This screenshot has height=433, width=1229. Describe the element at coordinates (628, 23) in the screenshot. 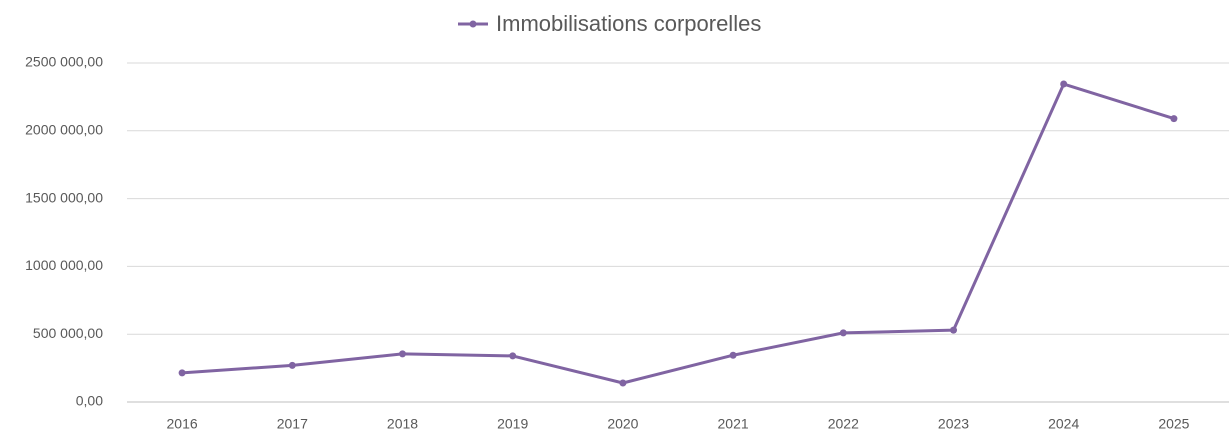

I see `legend-label: Immobilisations corporelles` at that location.